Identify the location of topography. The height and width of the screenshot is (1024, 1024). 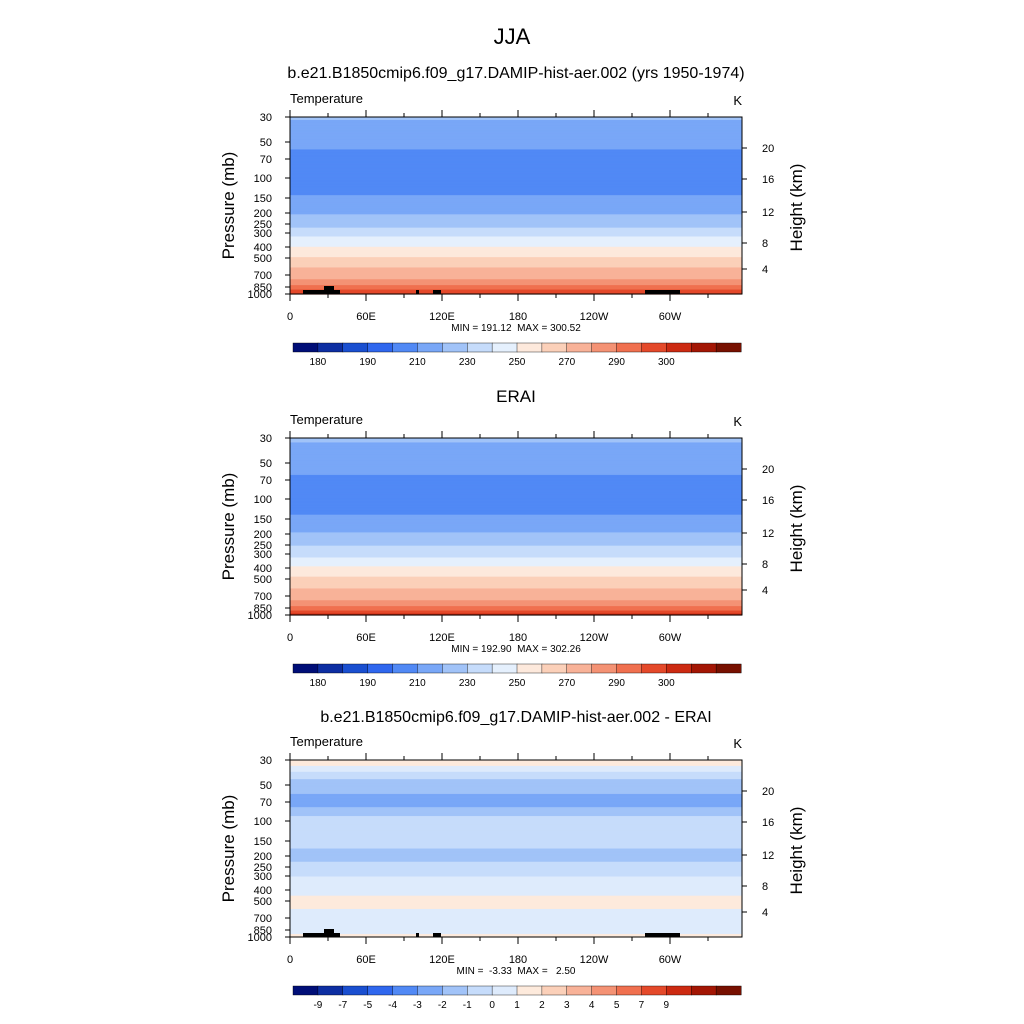
(491, 290).